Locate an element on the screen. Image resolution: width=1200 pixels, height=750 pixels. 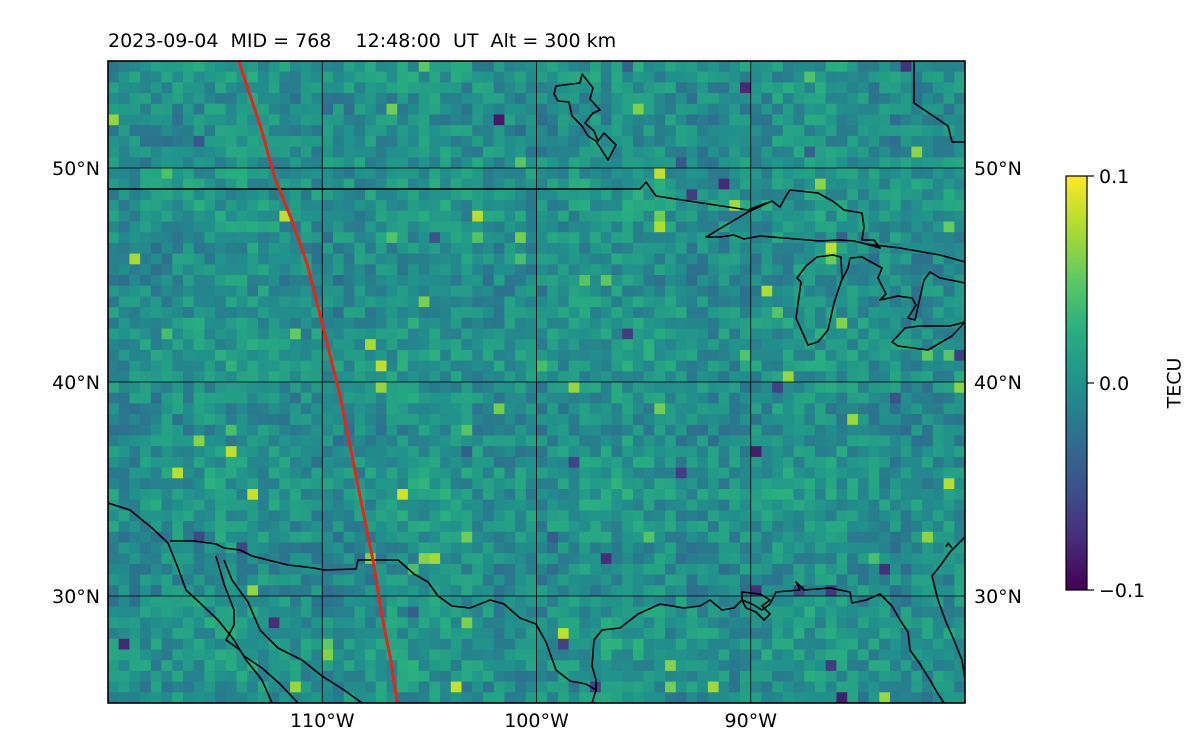
island-coast is located at coordinates (585, 117).